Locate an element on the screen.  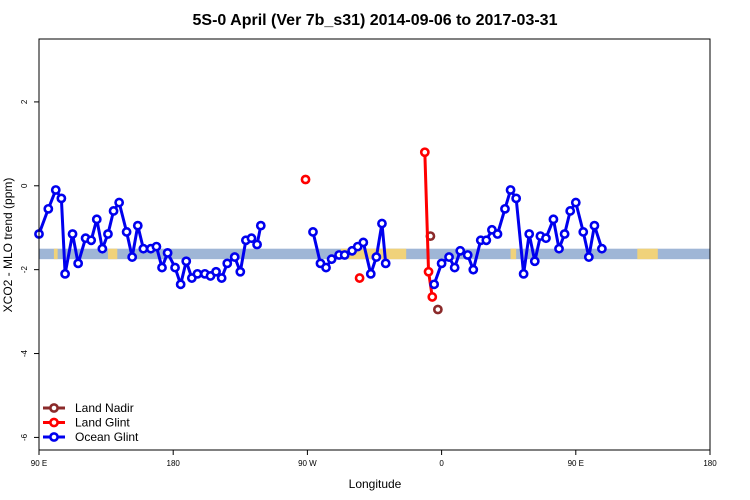
legend-label: Ocean Glint is located at coordinates (107, 437).